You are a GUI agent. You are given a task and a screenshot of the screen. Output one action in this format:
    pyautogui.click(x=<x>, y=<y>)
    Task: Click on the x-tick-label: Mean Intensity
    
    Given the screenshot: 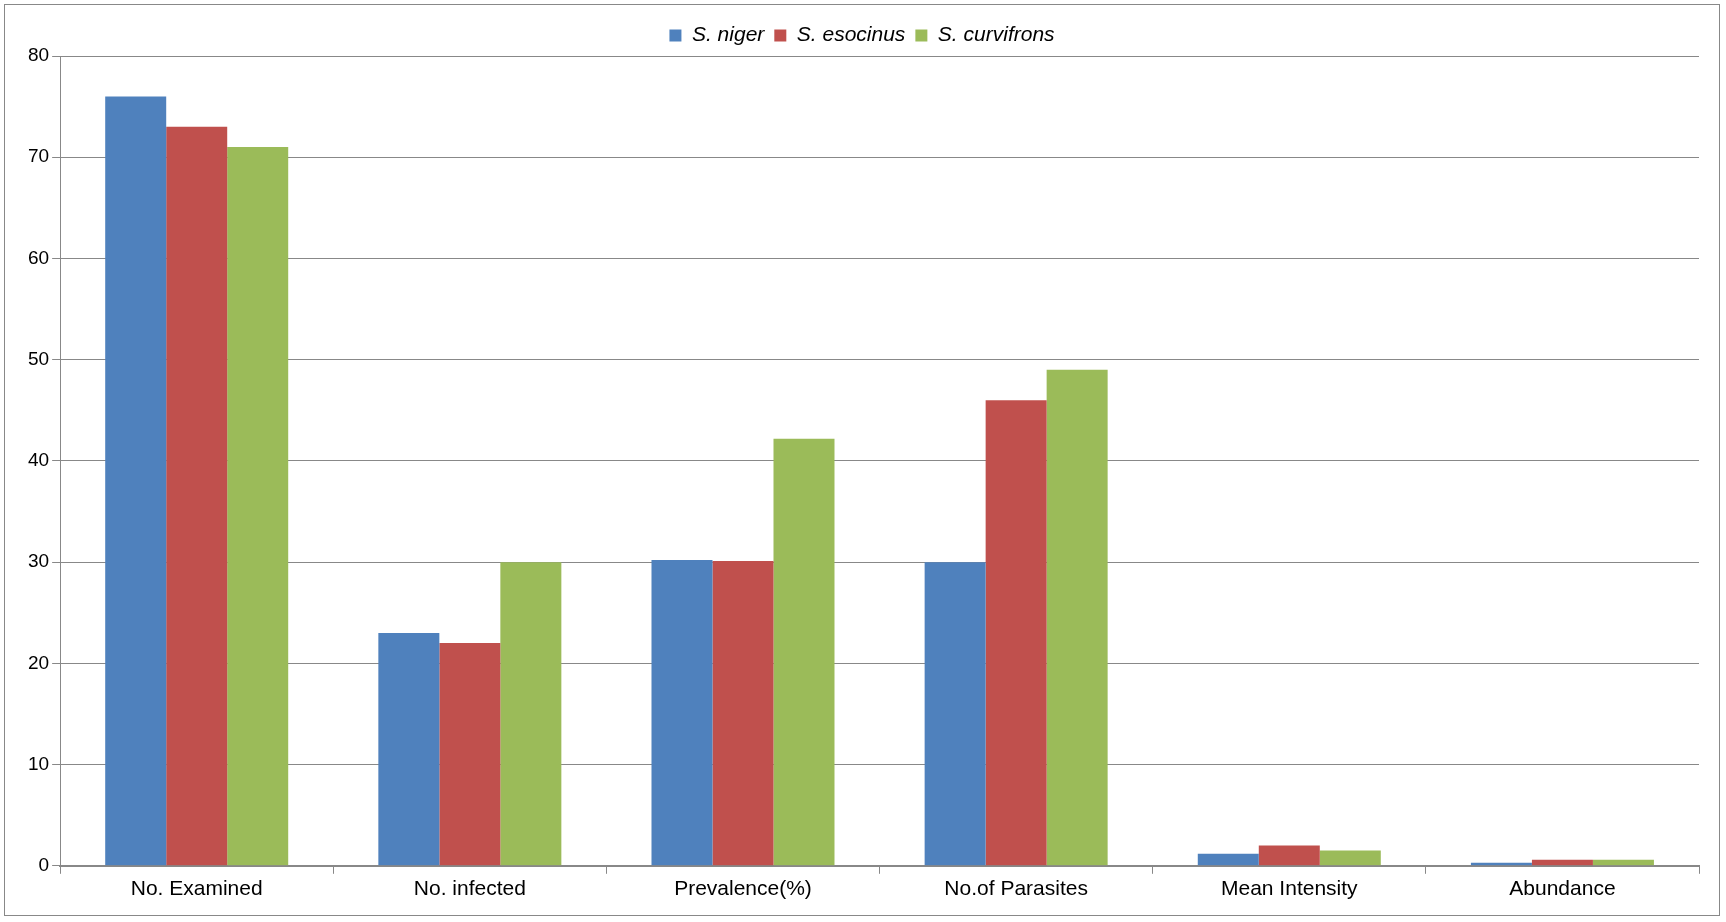 What is the action you would take?
    pyautogui.click(x=1289, y=888)
    